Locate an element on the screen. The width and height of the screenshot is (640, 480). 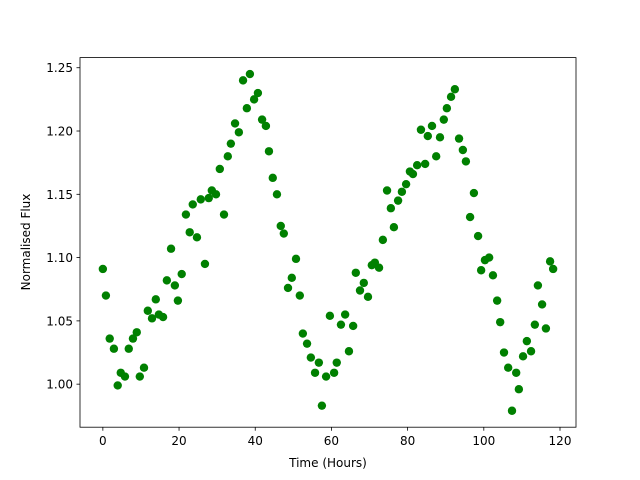
x-tick-label: 40 is located at coordinates (255, 441).